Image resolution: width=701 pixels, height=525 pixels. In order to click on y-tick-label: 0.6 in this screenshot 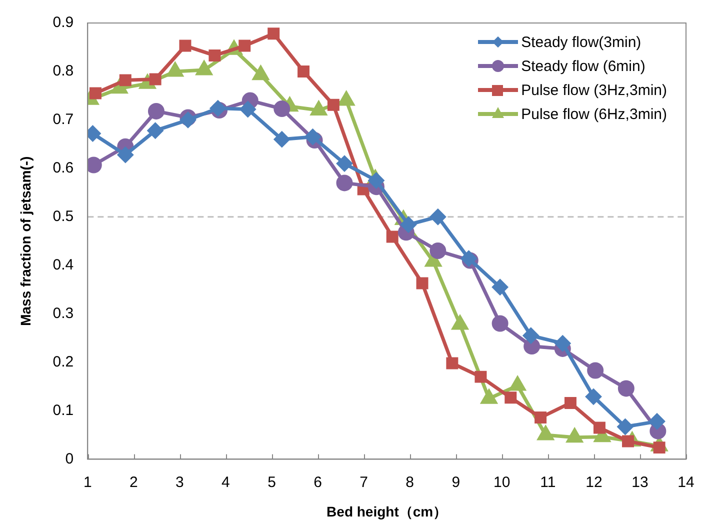, I will do `click(63, 168)`.